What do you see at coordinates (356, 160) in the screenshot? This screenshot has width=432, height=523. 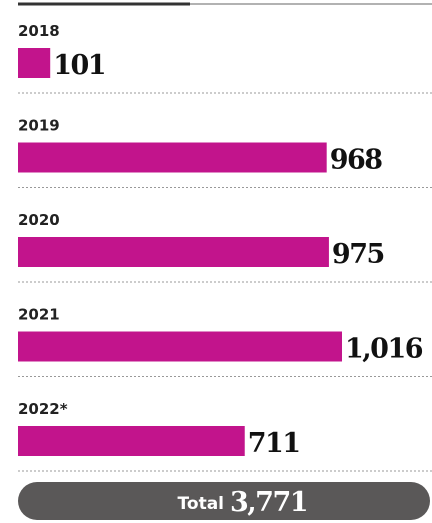 I see `value-label: 968` at bounding box center [356, 160].